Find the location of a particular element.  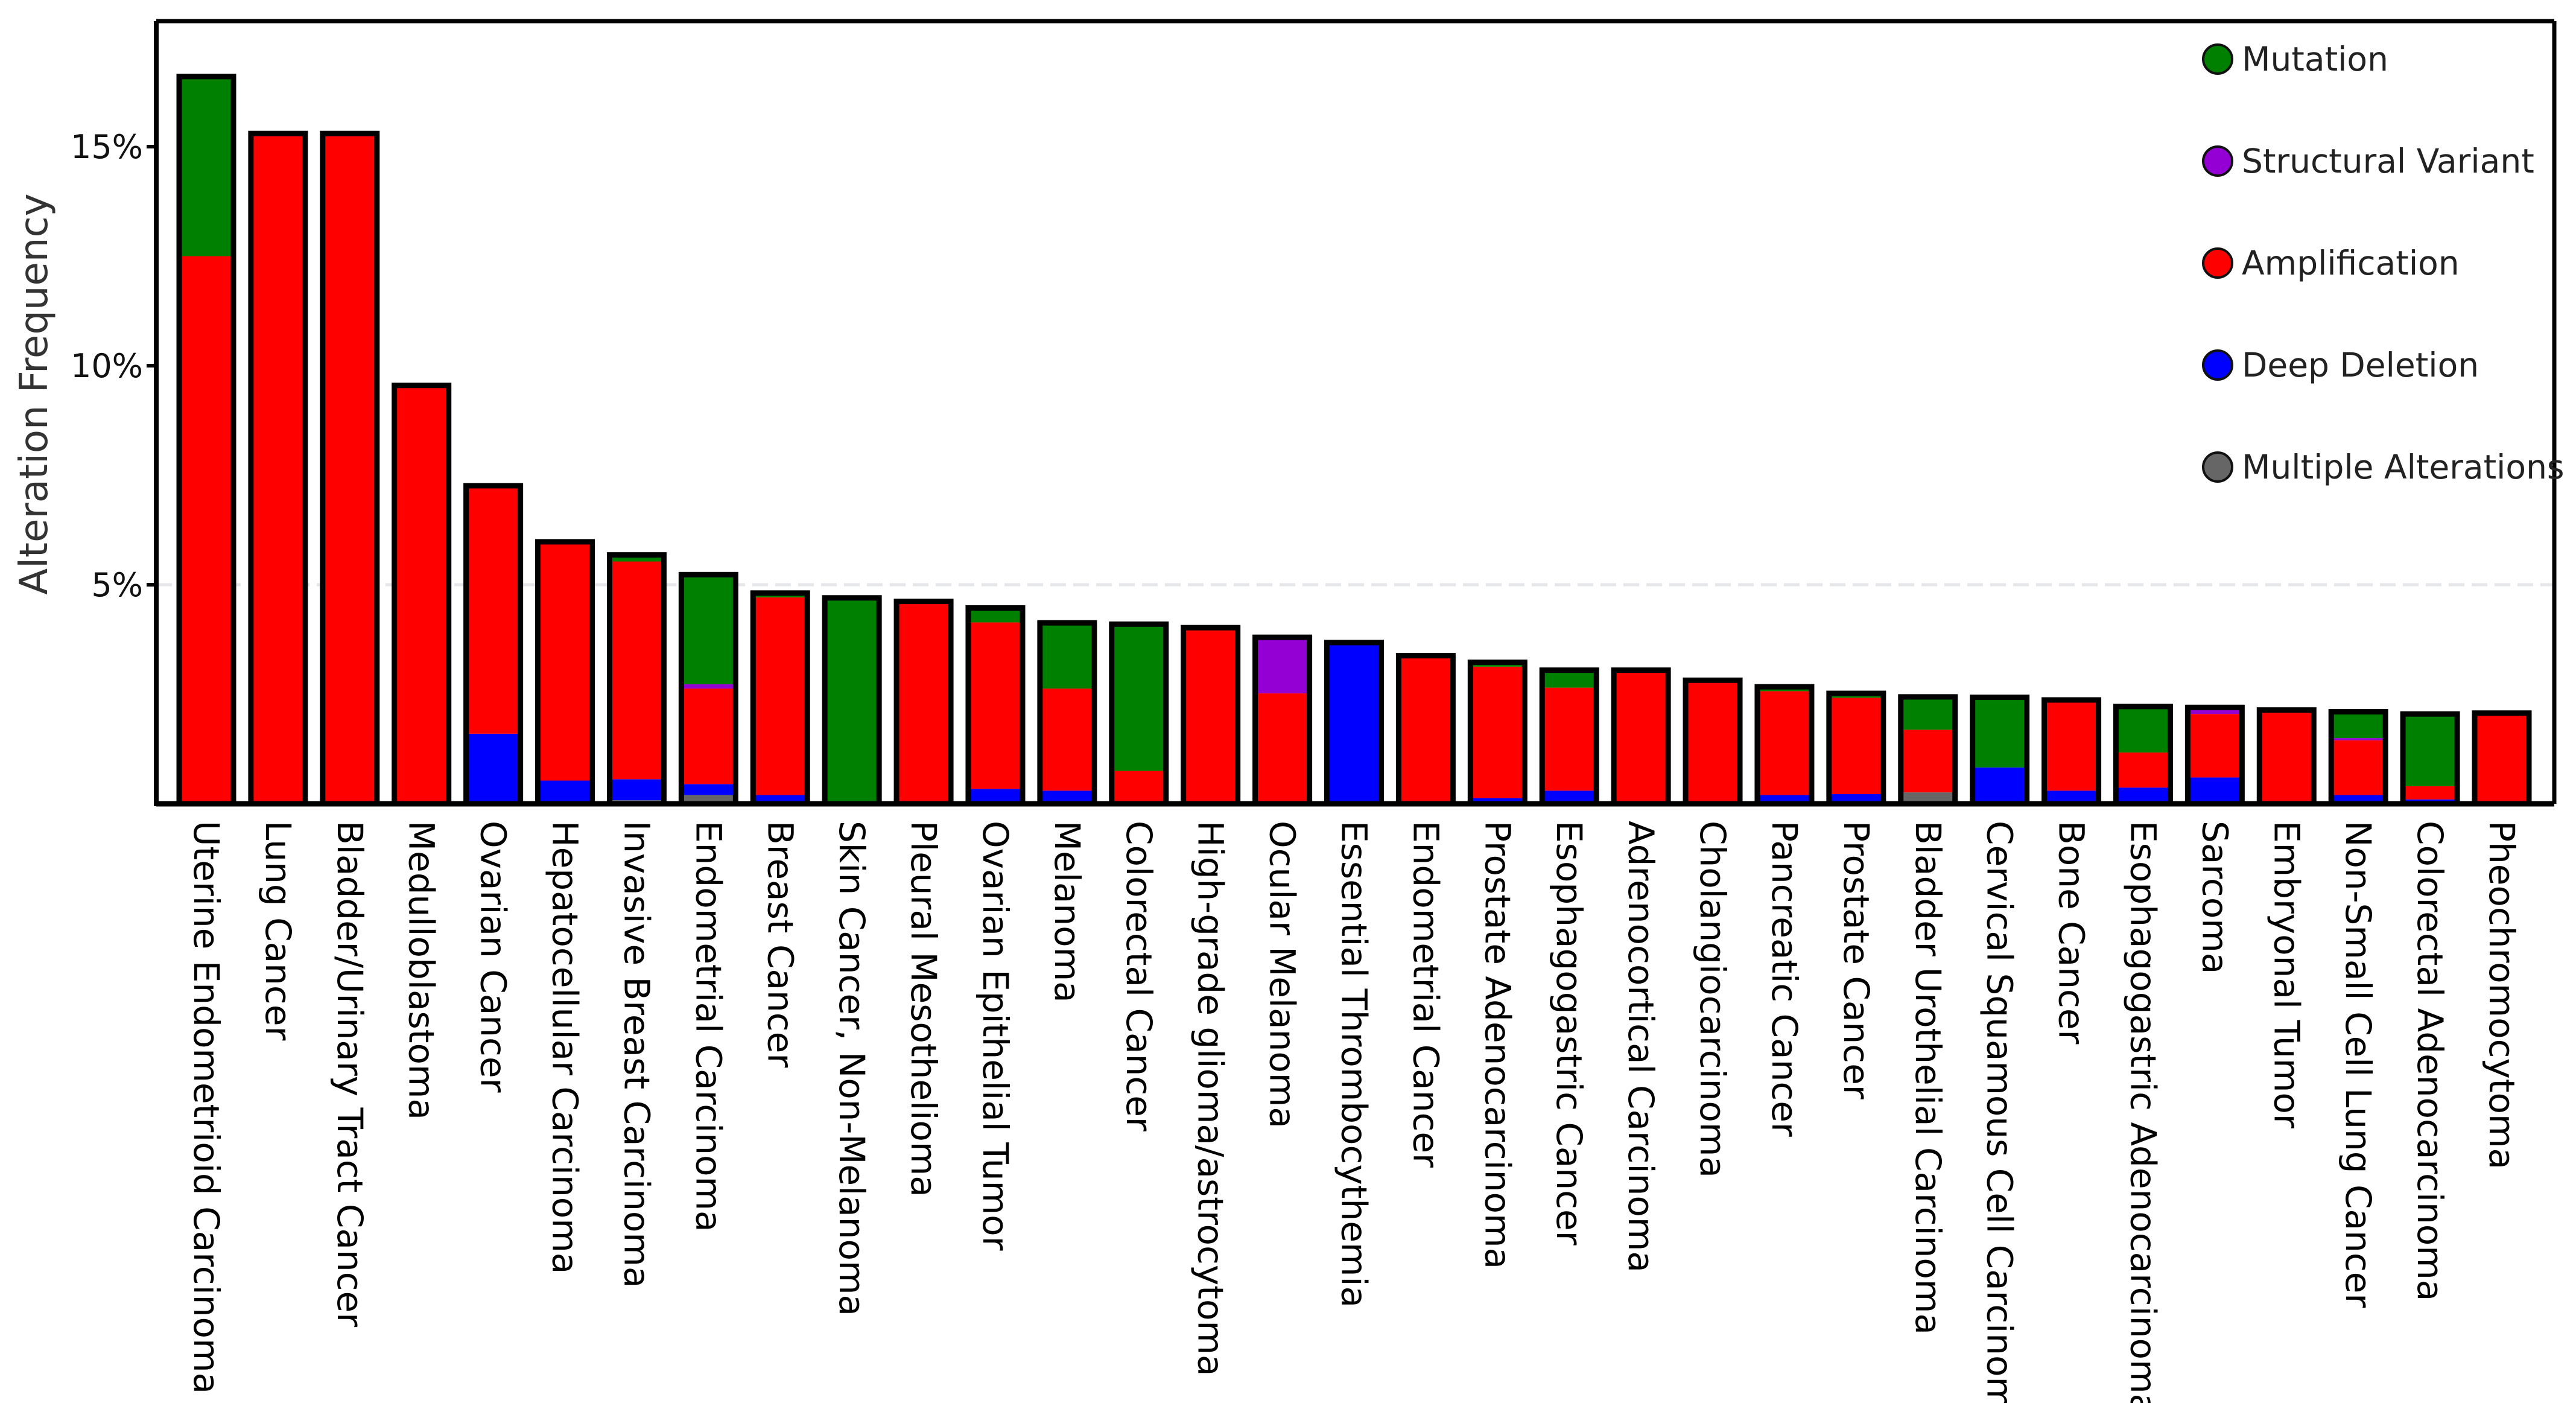

y-ticks: 5% 10% 15% is located at coordinates (113, 366).